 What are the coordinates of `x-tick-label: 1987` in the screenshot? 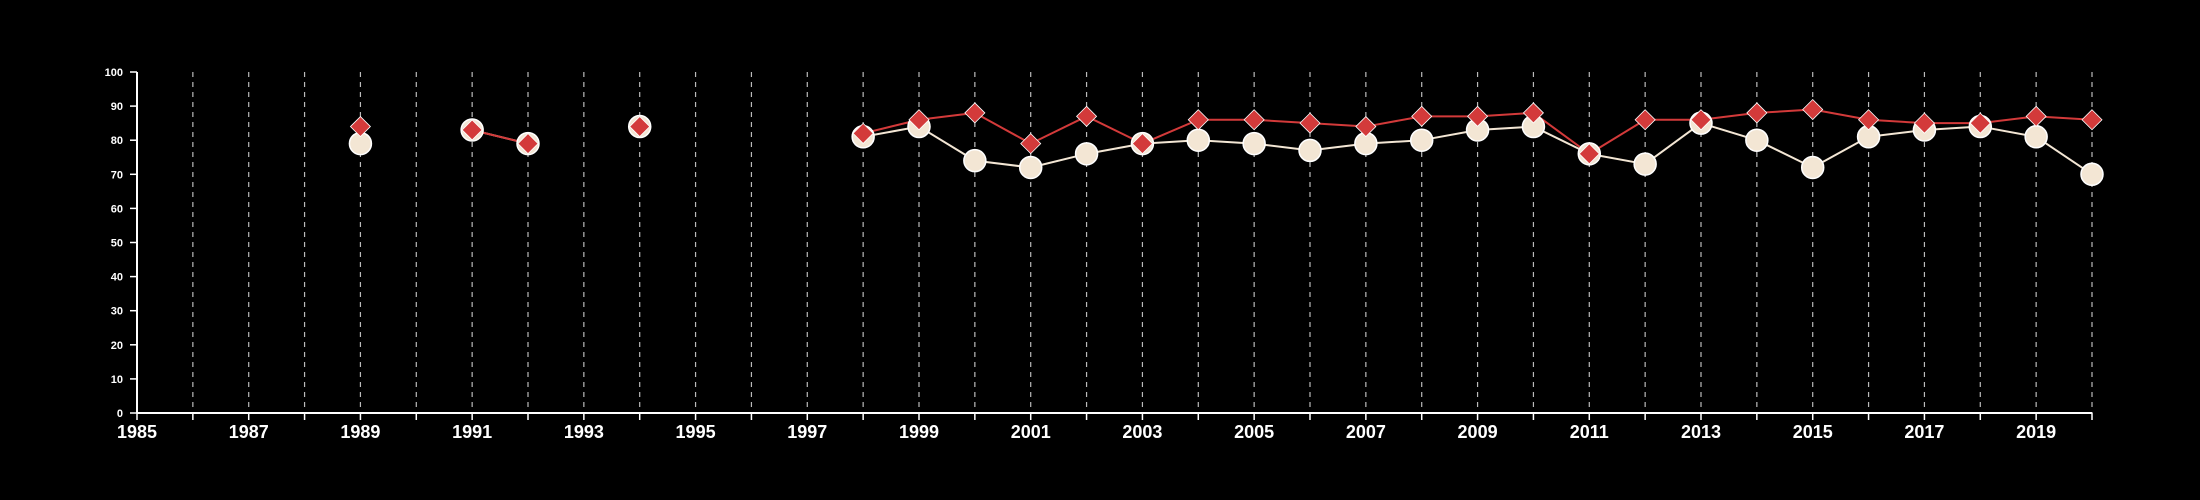 It's located at (249, 432).